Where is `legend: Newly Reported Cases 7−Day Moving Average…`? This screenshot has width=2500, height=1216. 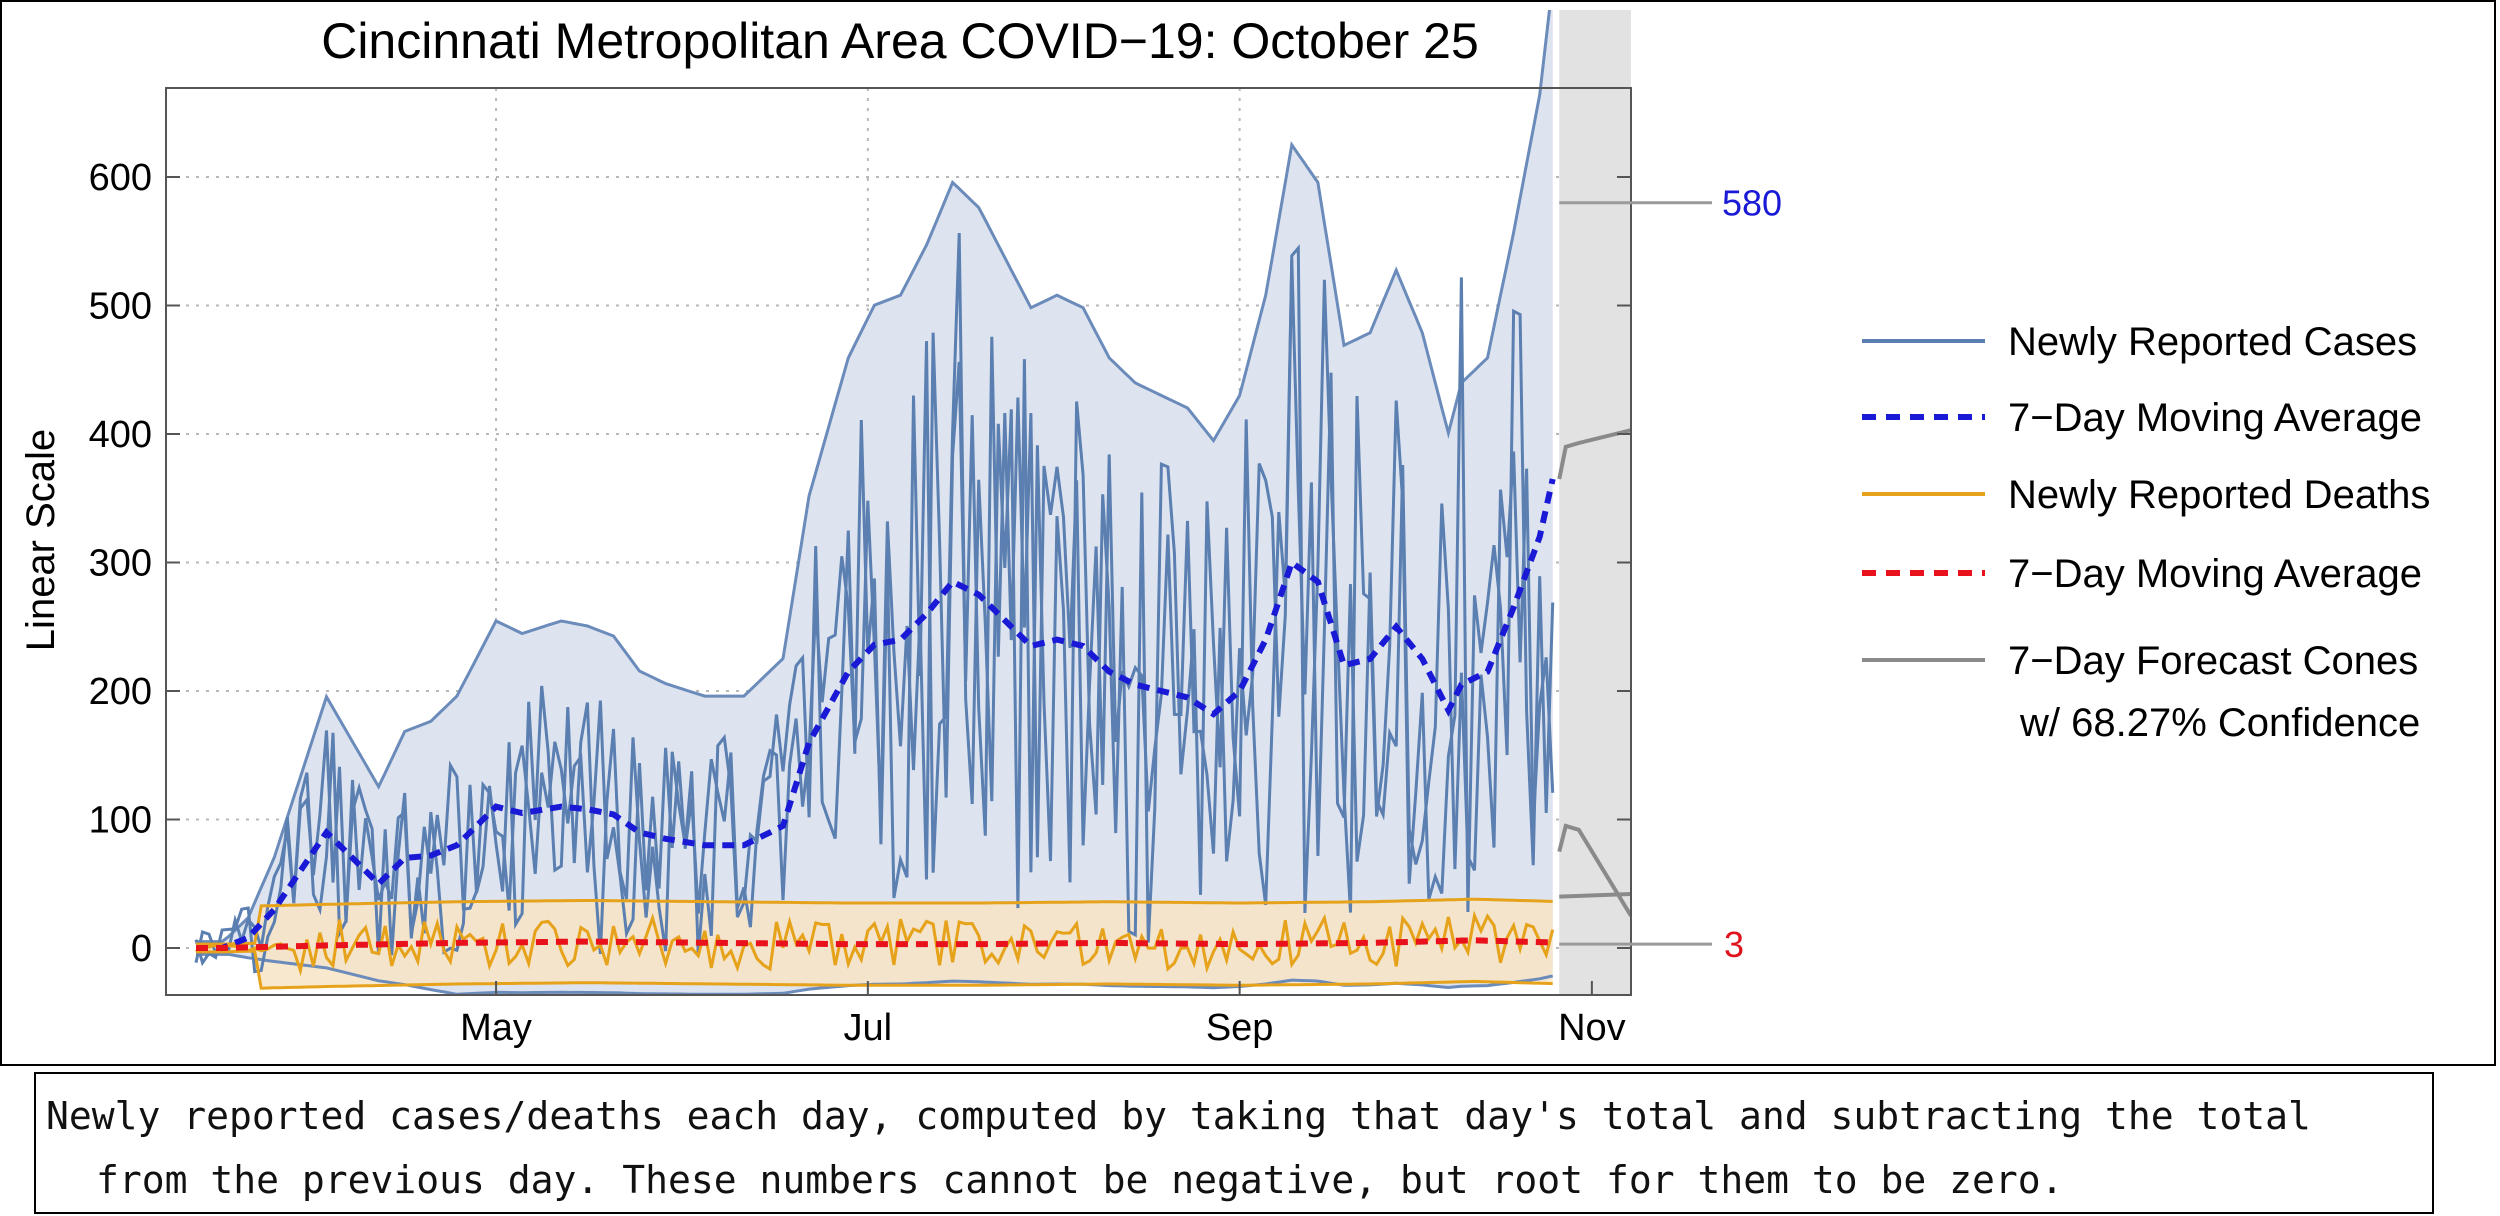 legend: Newly Reported Cases 7−Day Moving Average… is located at coordinates (2146, 532).